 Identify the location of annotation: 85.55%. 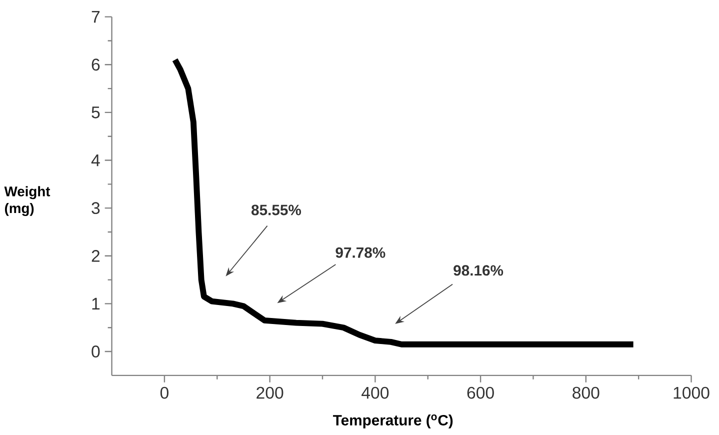
(276, 210).